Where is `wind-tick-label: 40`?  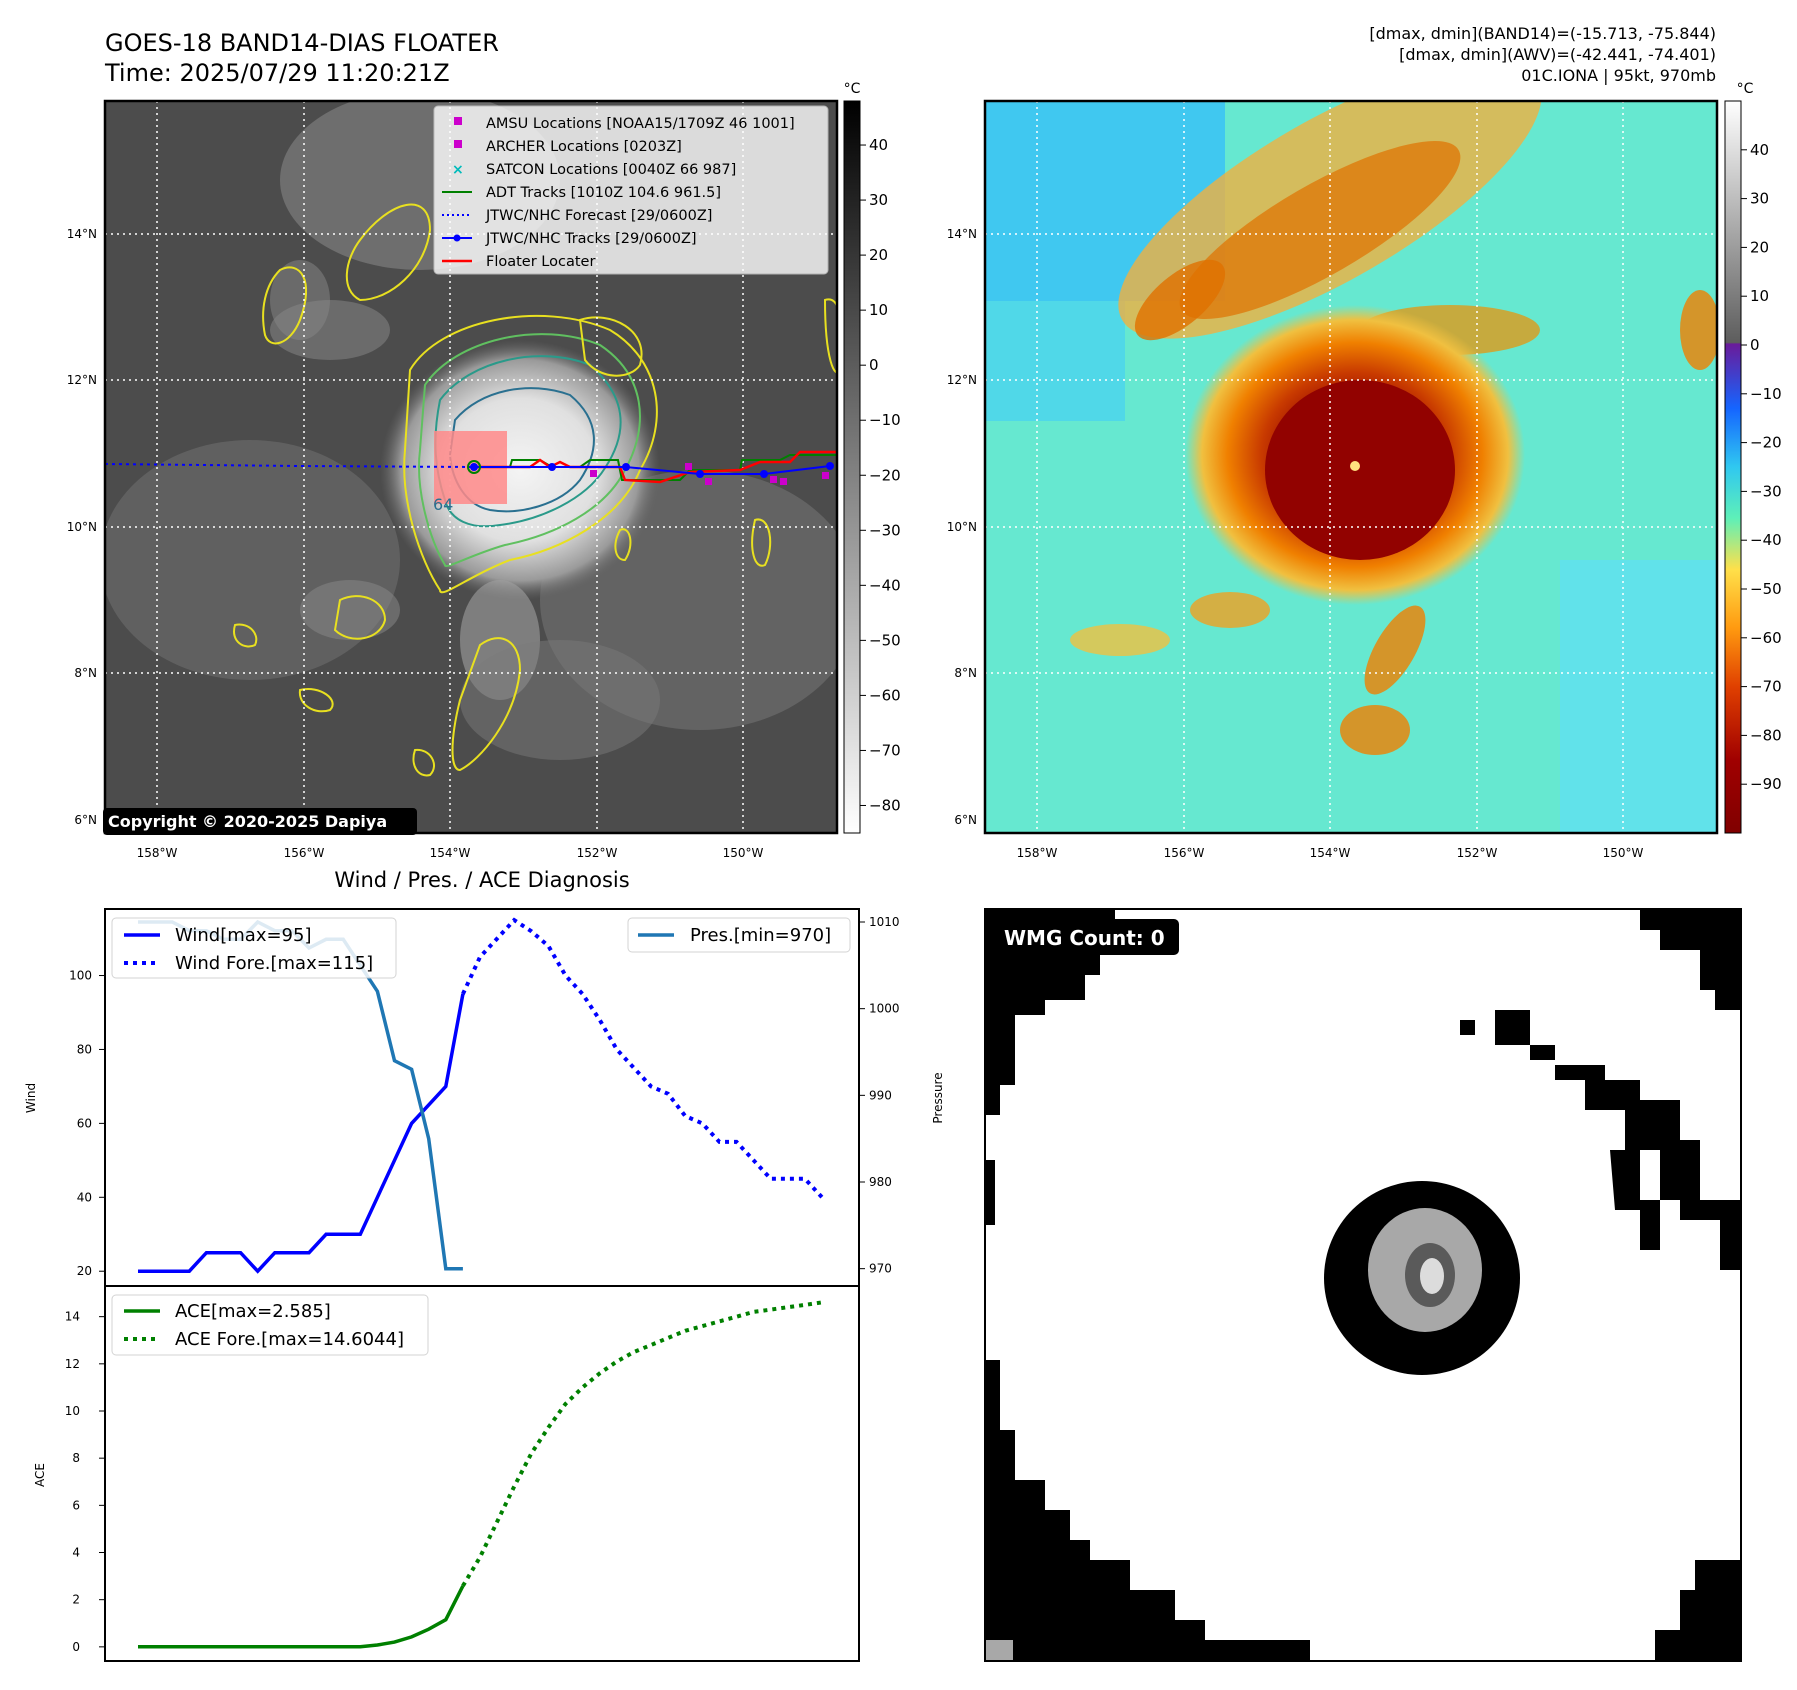
wind-tick-label: 40 is located at coordinates (84, 1197).